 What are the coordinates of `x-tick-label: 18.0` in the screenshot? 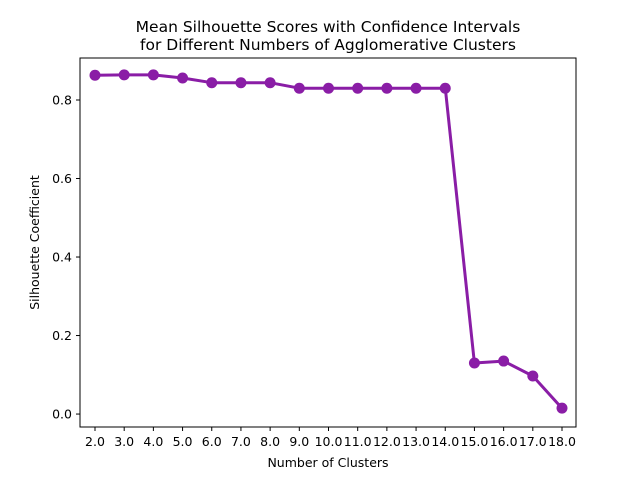 It's located at (562, 441).